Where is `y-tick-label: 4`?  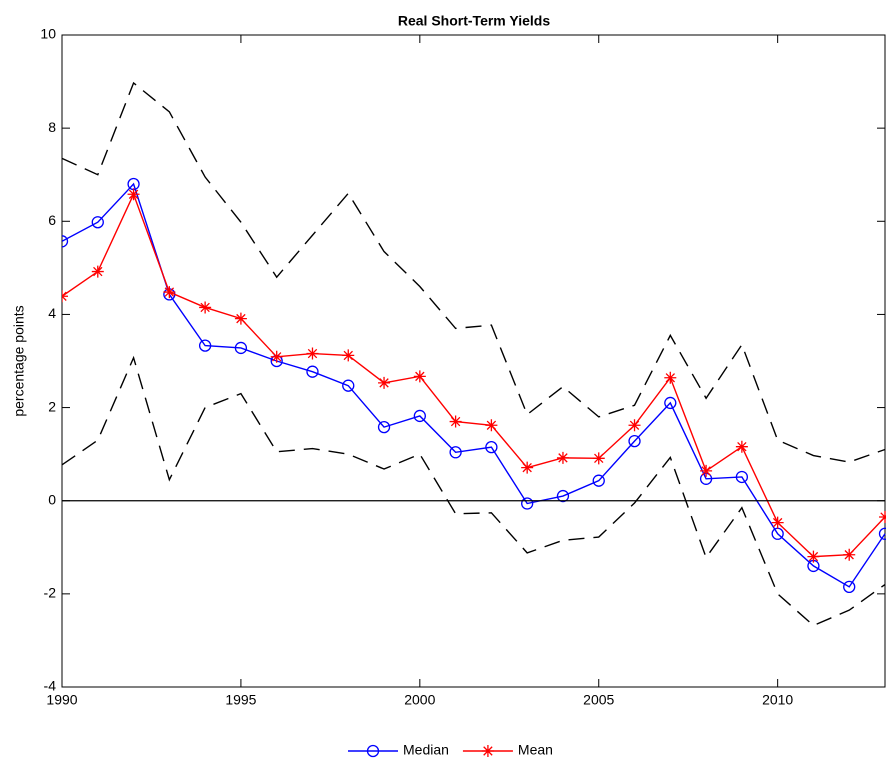 y-tick-label: 4 is located at coordinates (52, 313).